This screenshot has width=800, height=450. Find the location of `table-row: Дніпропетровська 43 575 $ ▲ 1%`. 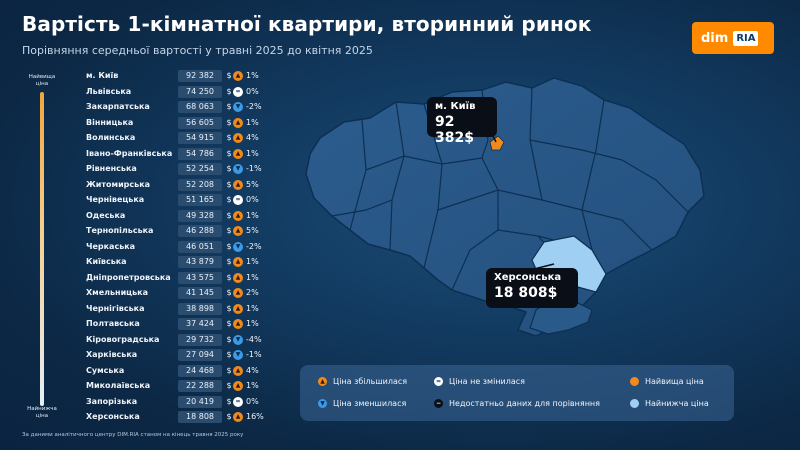

table-row: Дніпропетровська 43 575 $ ▲ 1% is located at coordinates (186, 279).